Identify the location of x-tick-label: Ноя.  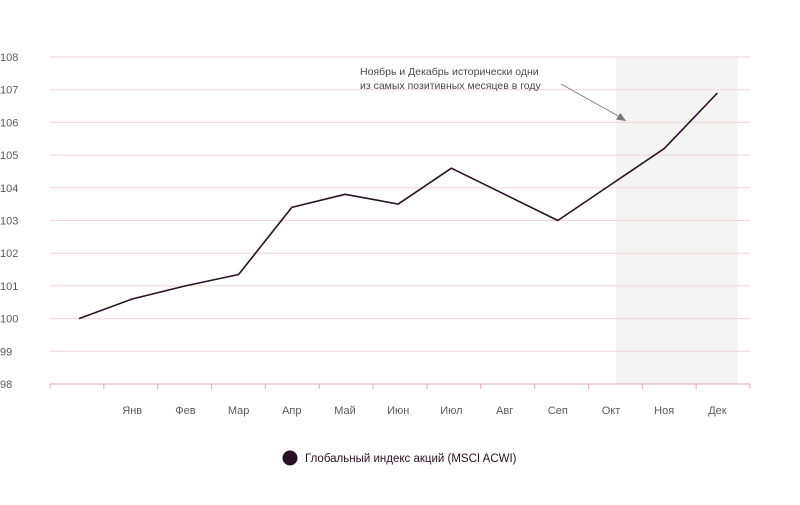
(664, 411).